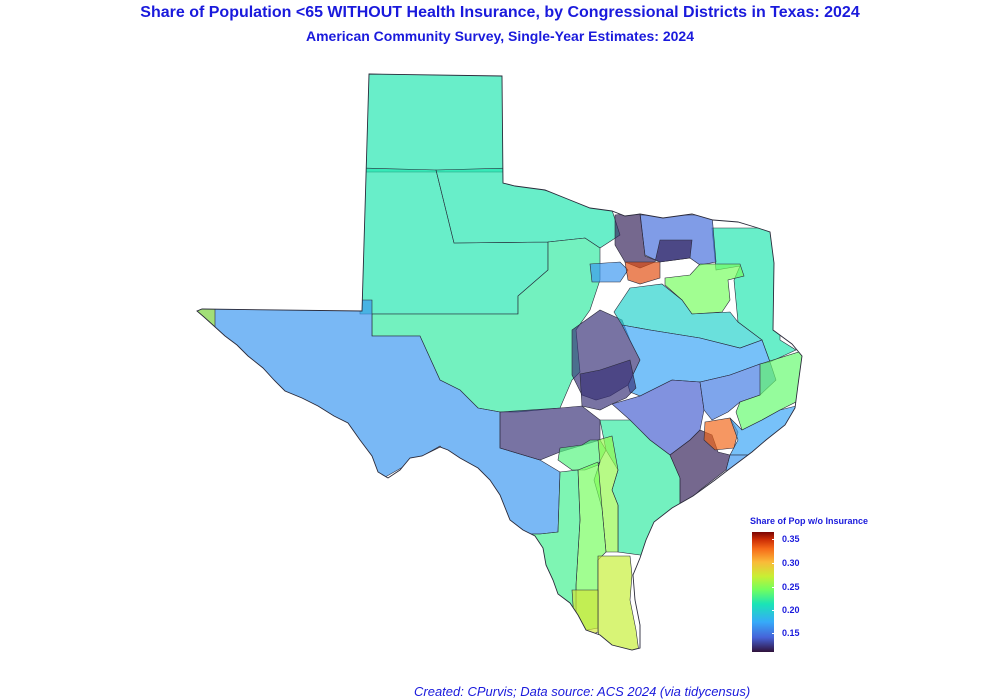  Describe the element at coordinates (786, 587) in the screenshot. I see `legend-tick-025: 0.25` at that location.